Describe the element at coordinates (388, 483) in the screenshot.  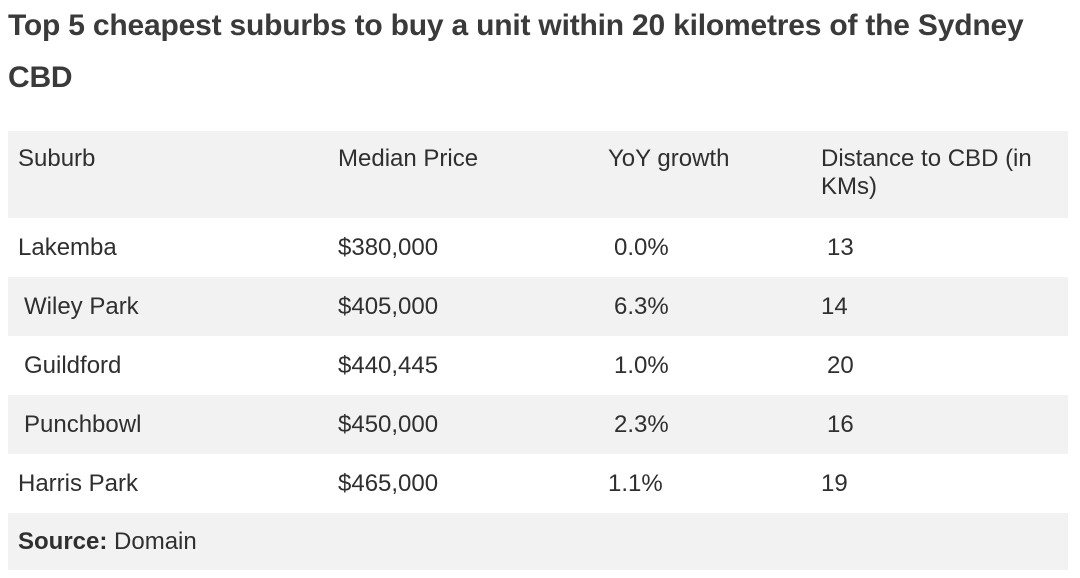
I see `cell-median-price: $465,000` at that location.